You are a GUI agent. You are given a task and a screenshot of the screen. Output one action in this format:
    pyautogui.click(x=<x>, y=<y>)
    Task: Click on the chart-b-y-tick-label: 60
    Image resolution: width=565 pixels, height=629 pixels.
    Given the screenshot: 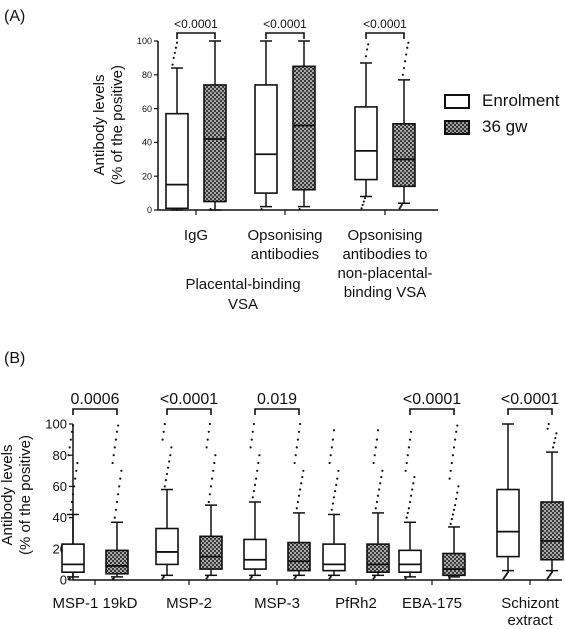 What is the action you would take?
    pyautogui.click(x=60, y=486)
    